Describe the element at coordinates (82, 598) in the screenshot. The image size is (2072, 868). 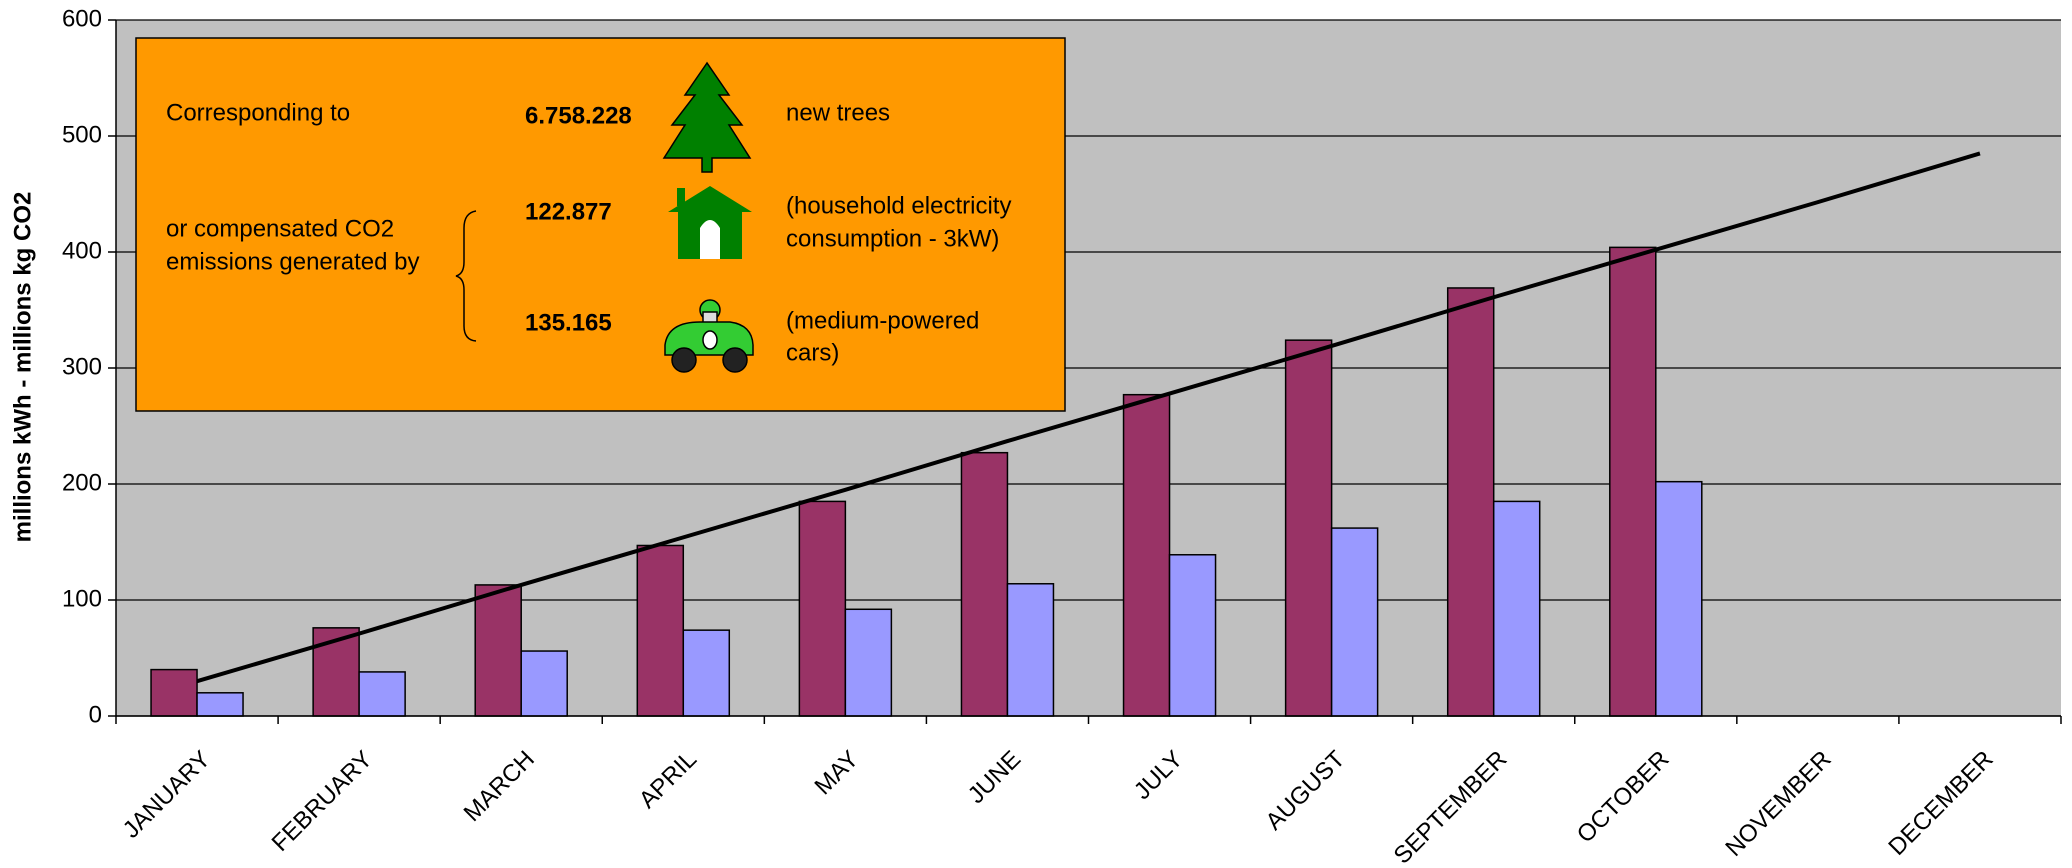
I see `y-tick-label: 100` at that location.